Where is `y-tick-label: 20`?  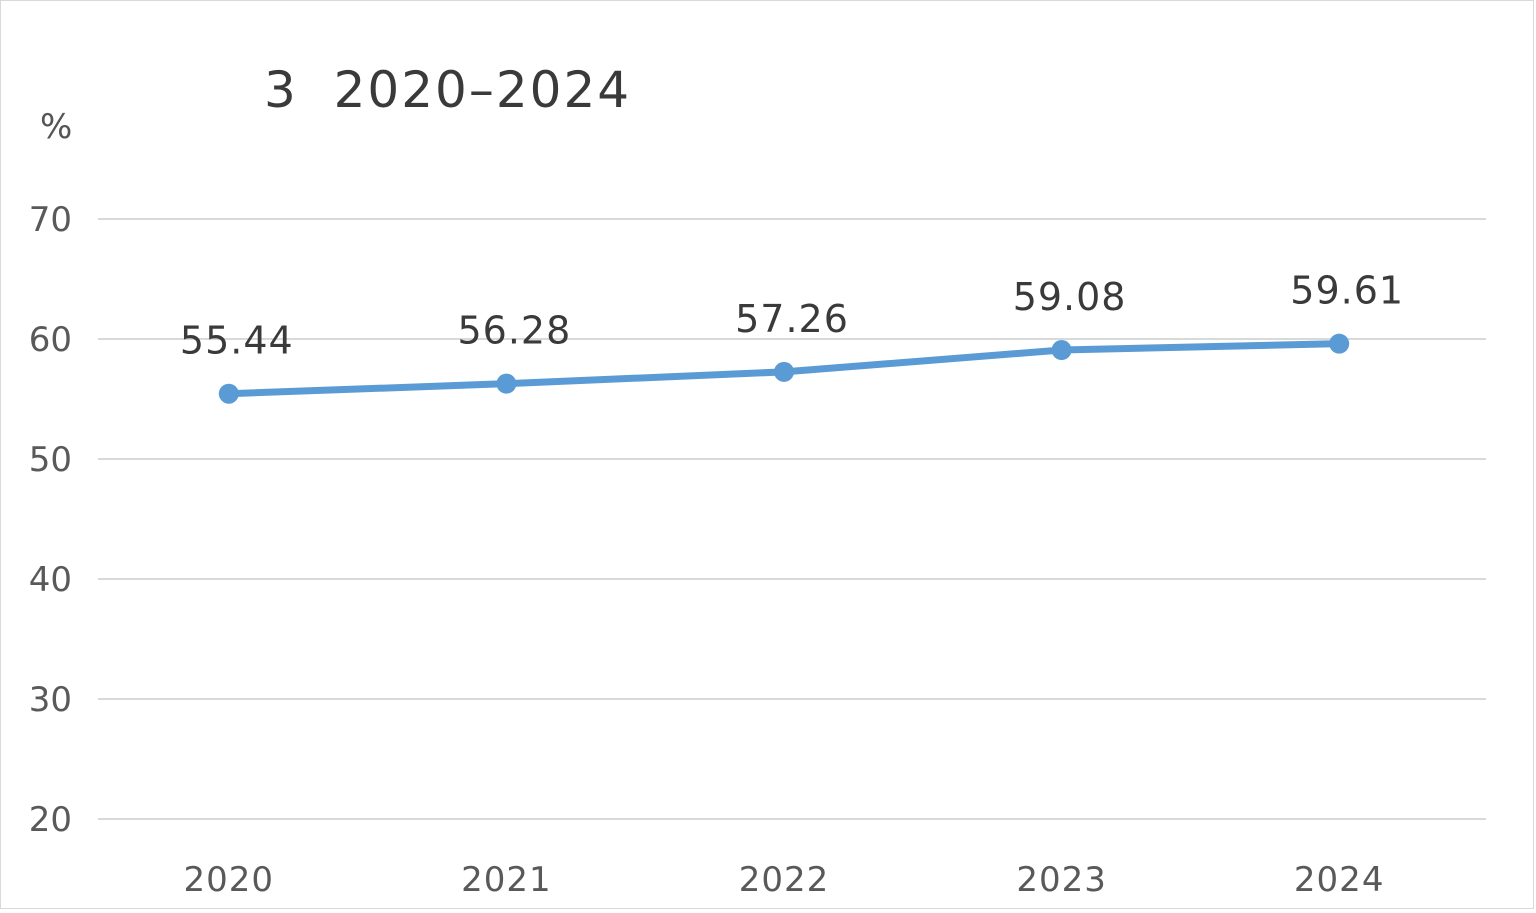 y-tick-label: 20 is located at coordinates (50, 820).